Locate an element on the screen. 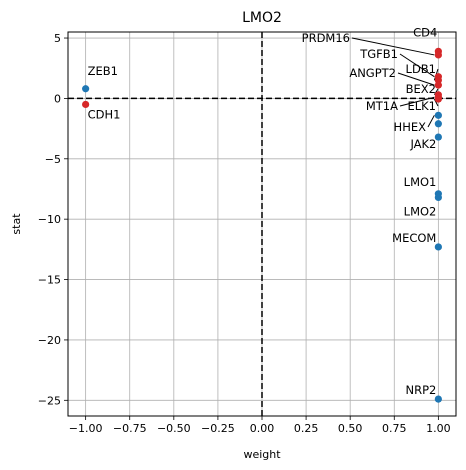  x-tick-label: −1.00 is located at coordinates (86, 428).